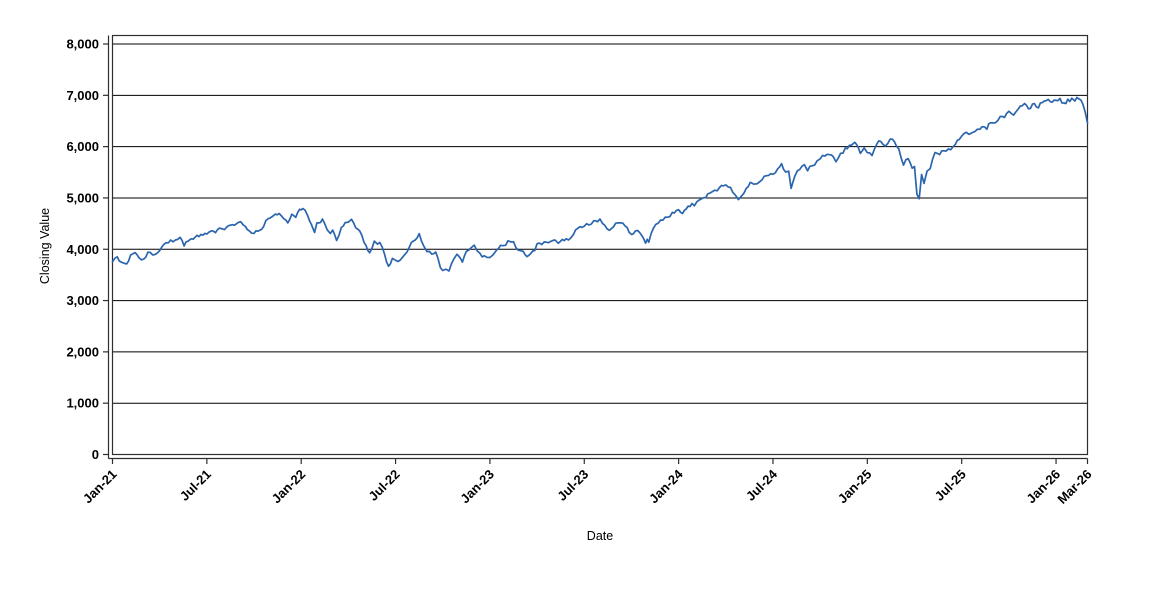  I want to click on x-tick-label: Jan-22, so click(289, 487).